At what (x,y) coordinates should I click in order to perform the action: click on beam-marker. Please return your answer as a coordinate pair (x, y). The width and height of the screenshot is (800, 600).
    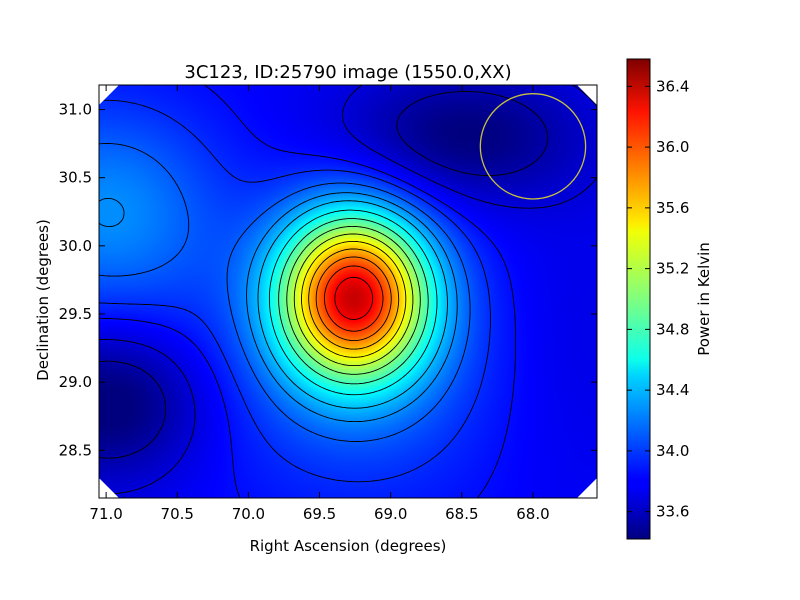
    Looking at the image, I should click on (533, 146).